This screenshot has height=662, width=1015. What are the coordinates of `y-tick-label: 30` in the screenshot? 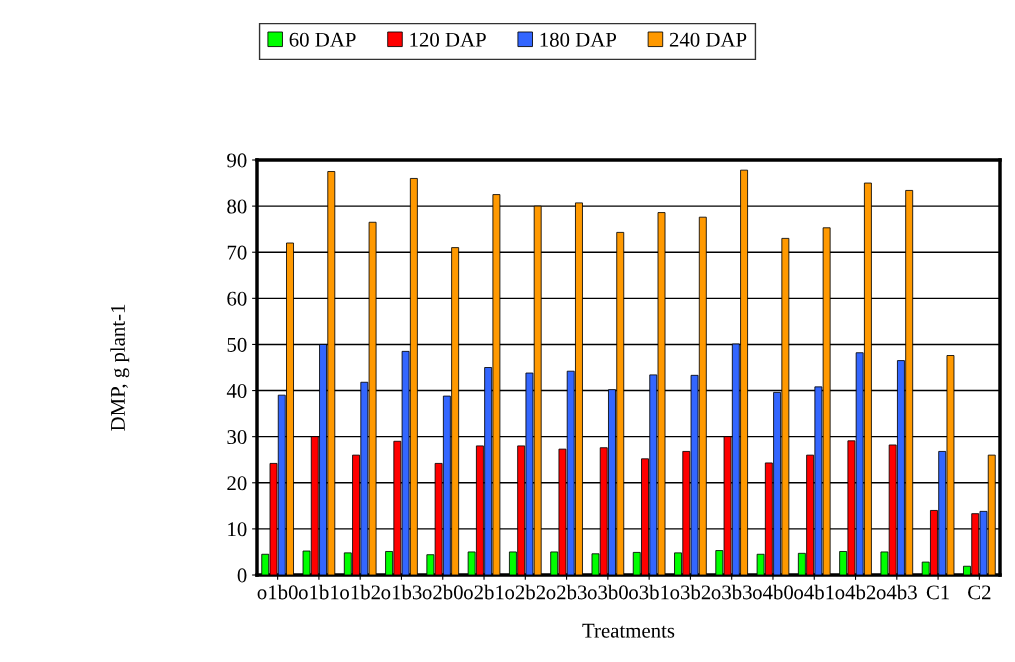 It's located at (237, 437).